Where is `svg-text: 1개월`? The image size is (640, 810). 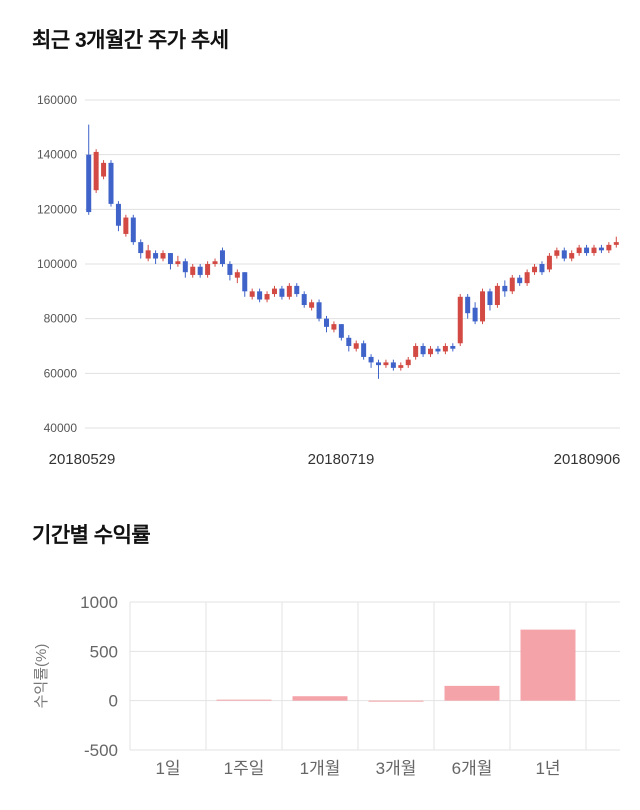 svg-text: 1개월 is located at coordinates (320, 768).